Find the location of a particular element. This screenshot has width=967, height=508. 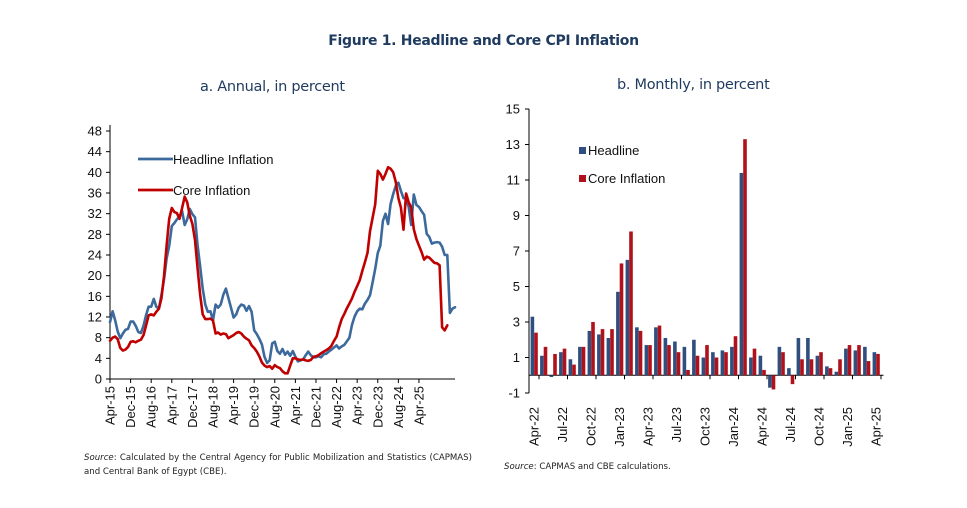

y-tick-label: 8 is located at coordinates (98, 337).